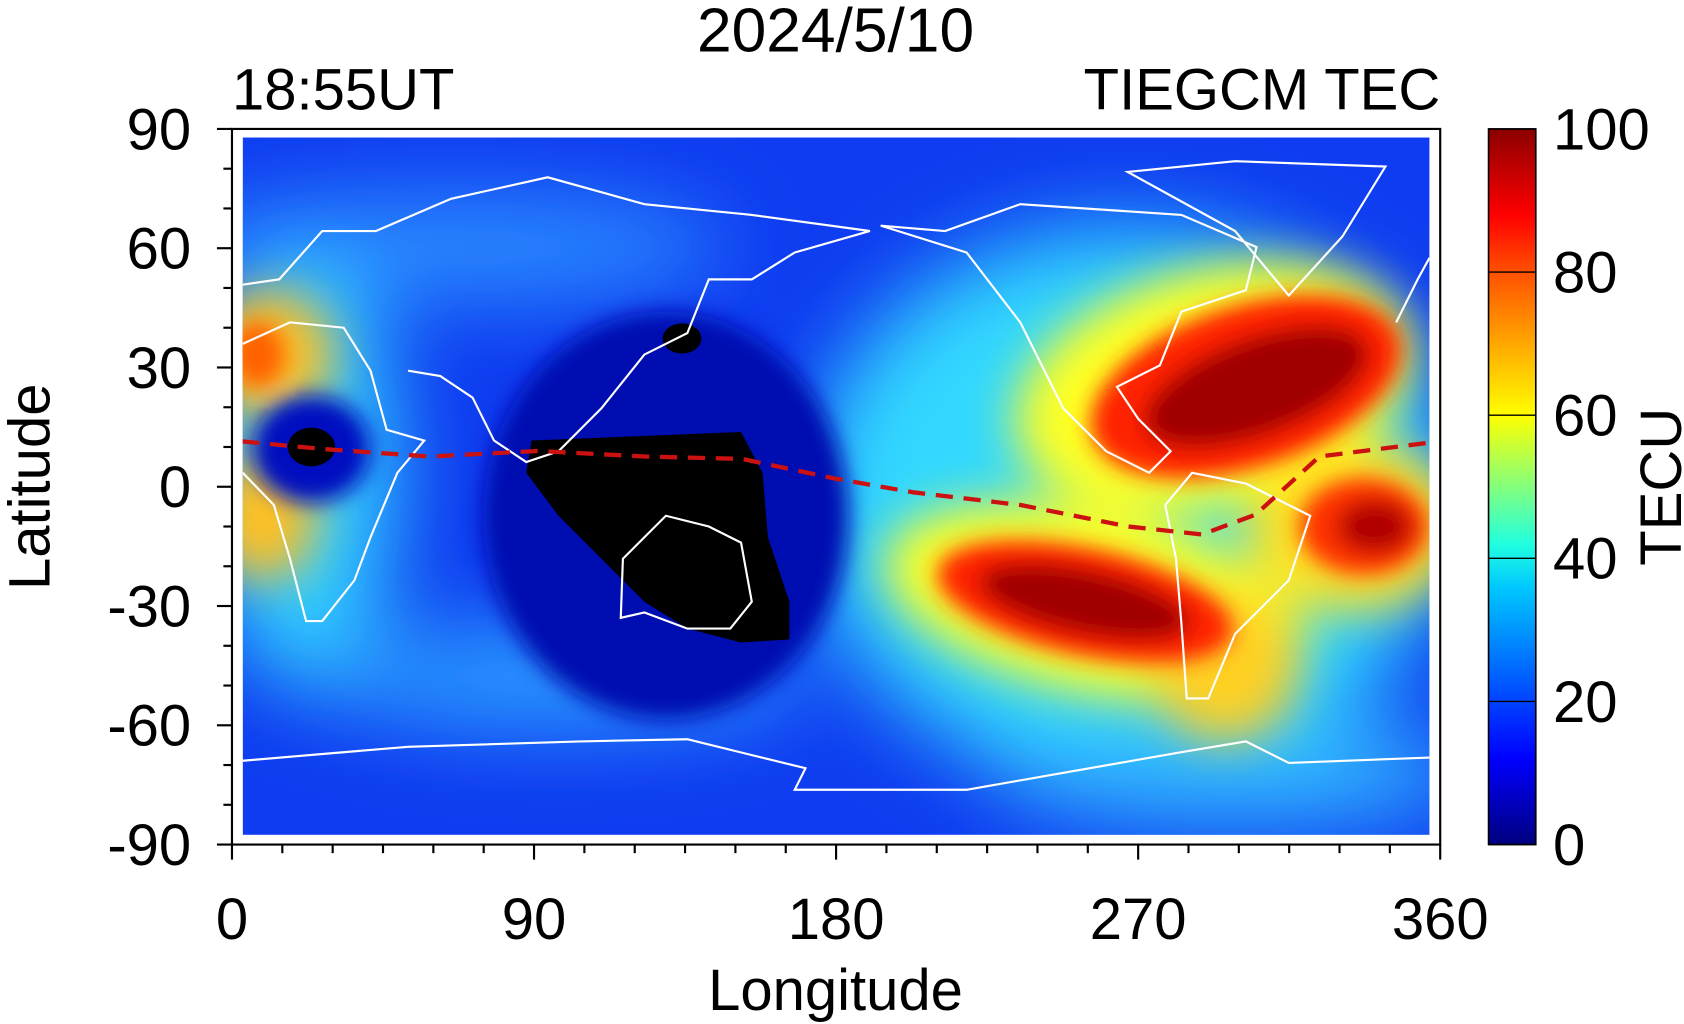  Describe the element at coordinates (175, 487) in the screenshot. I see `y-tick-label: 0` at that location.